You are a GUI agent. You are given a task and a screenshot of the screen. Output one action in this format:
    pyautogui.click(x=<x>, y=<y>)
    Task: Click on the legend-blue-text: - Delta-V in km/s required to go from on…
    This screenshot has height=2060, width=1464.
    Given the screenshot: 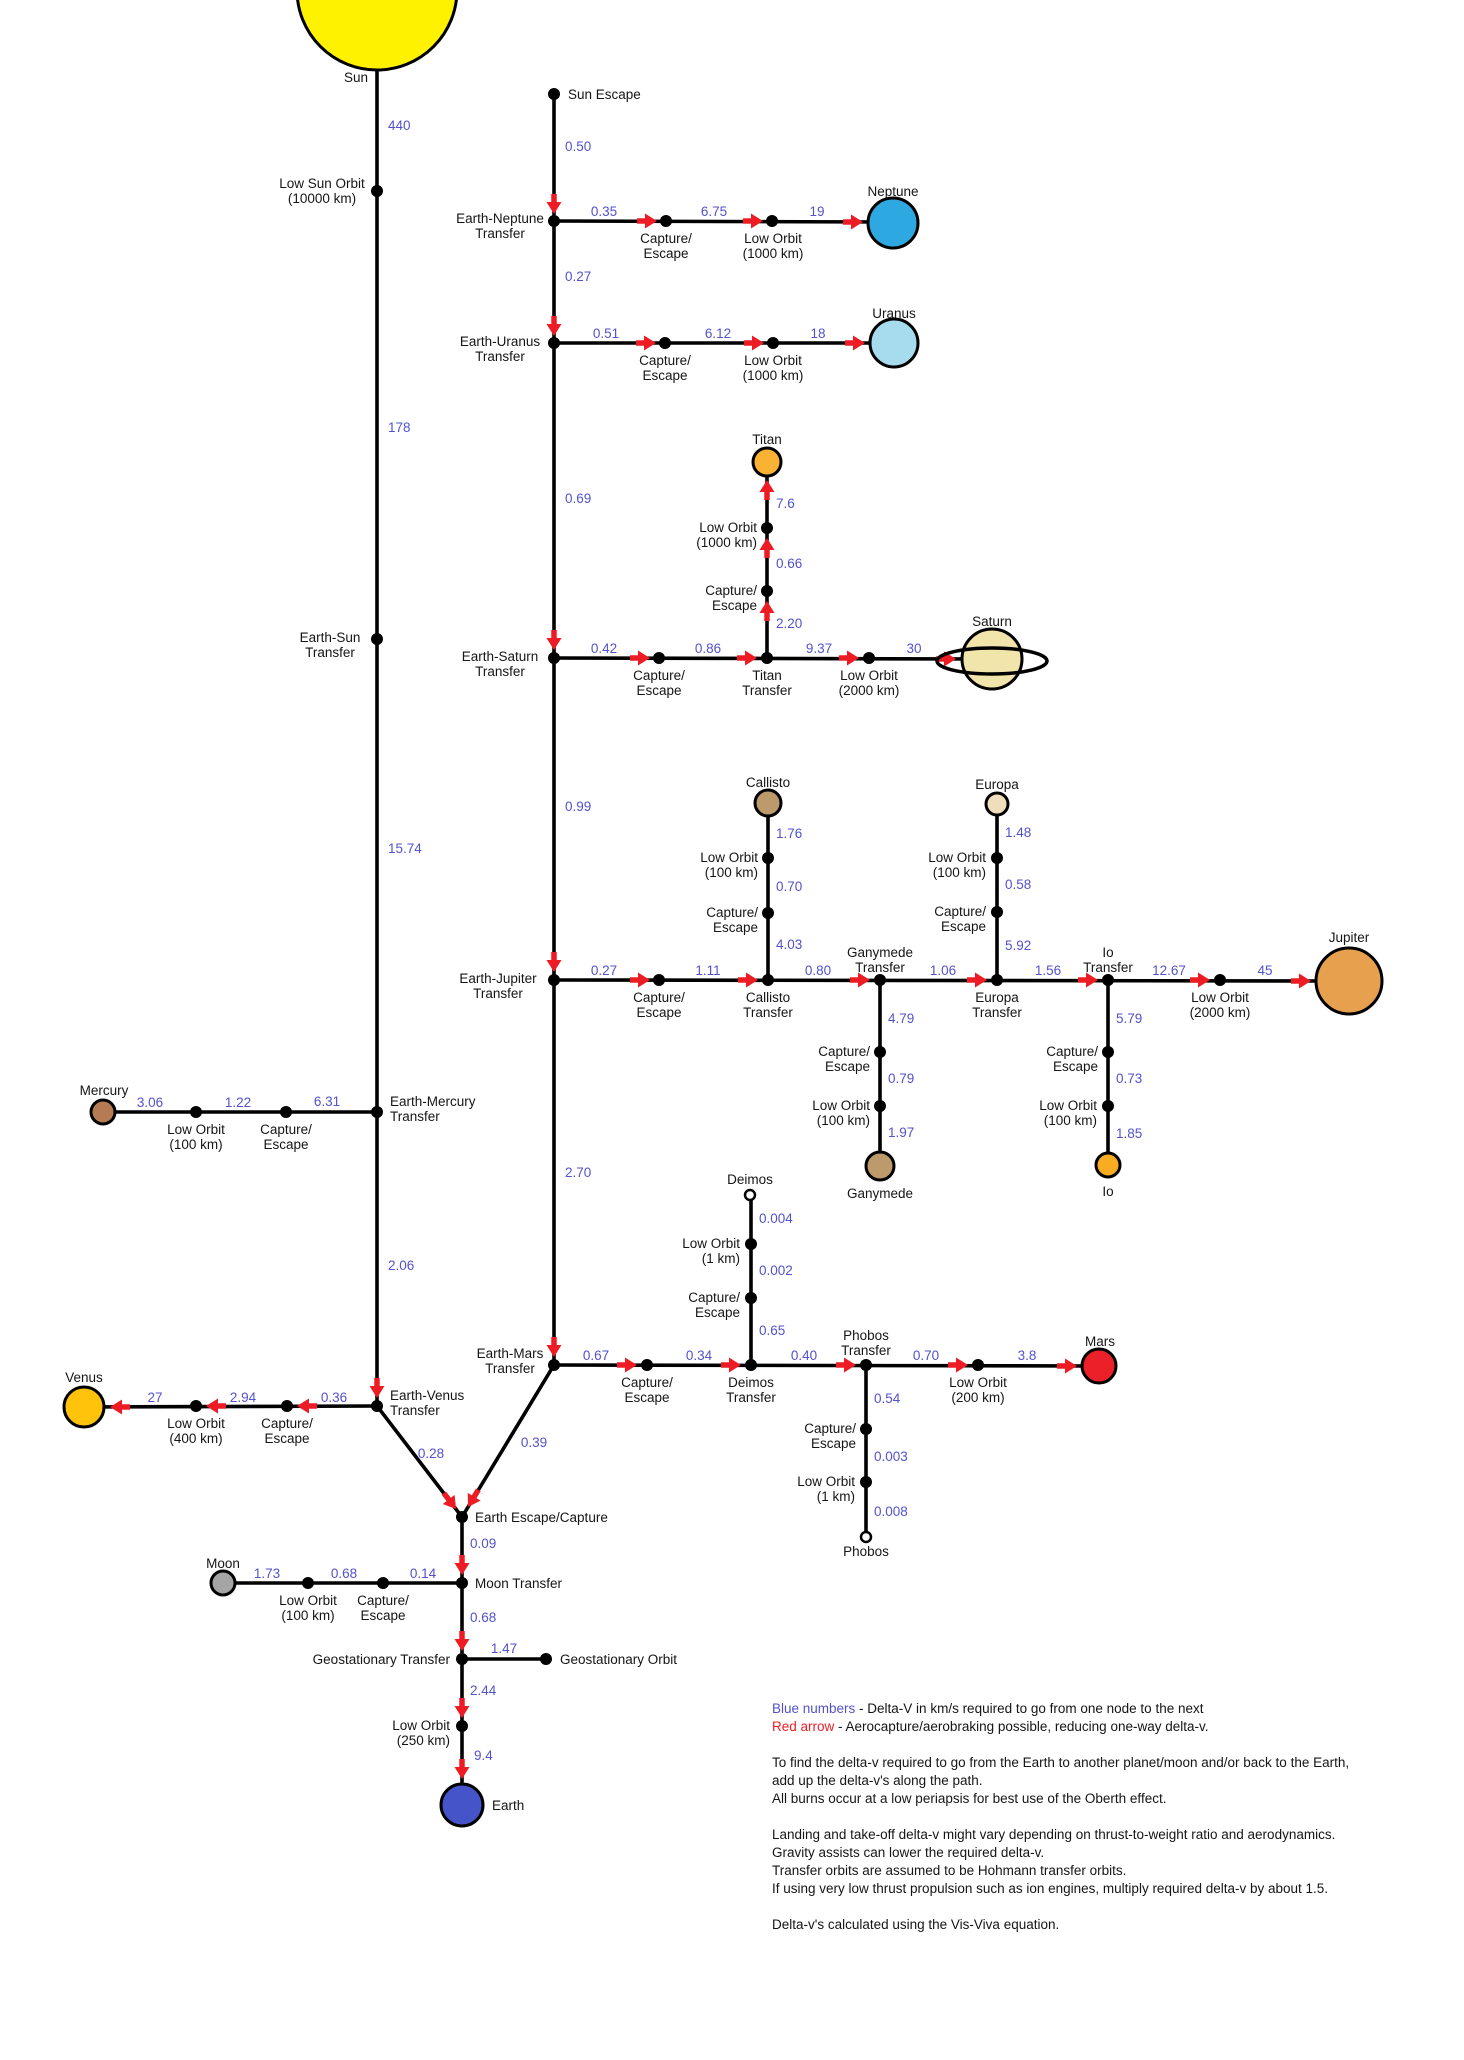 What is the action you would take?
    pyautogui.click(x=1029, y=1708)
    